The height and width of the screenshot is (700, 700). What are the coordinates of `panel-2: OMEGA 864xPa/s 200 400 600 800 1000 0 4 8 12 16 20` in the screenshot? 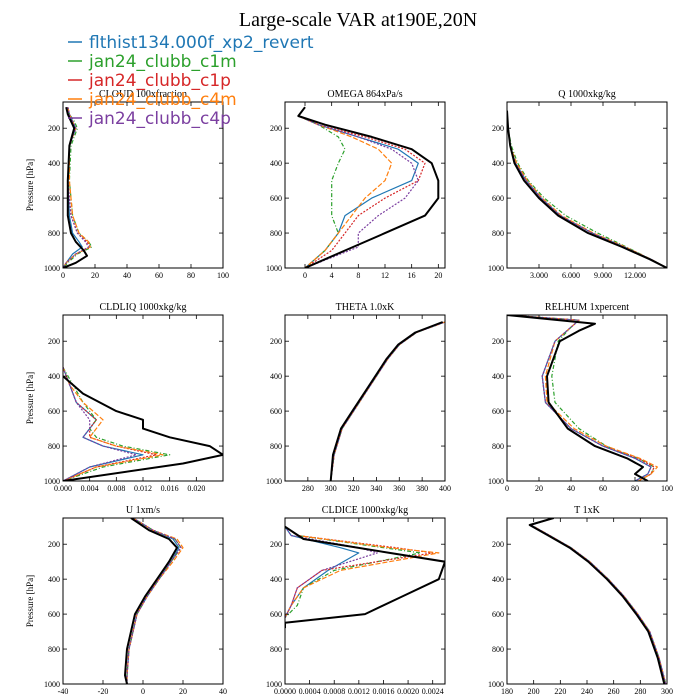 It's located at (356, 184).